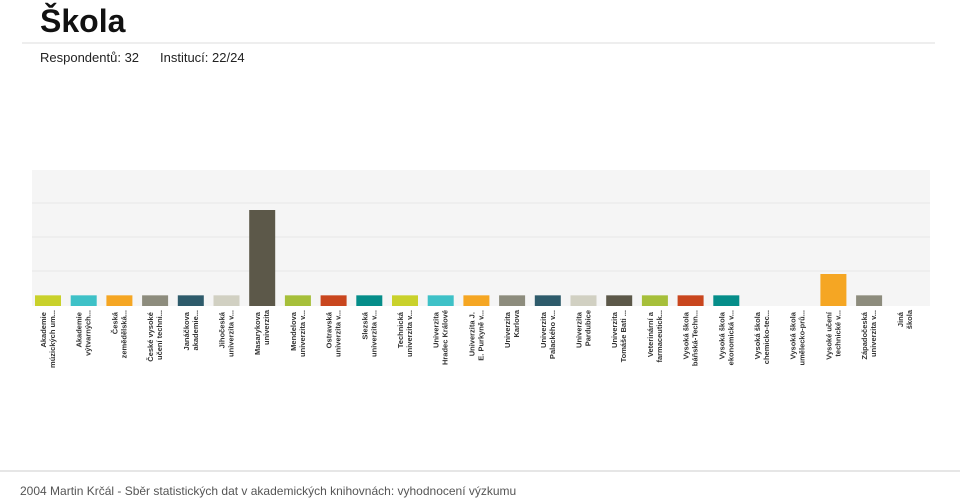 This screenshot has width=960, height=499. I want to click on x-tick-label: Univerzita Hradec Králové, so click(441, 337).